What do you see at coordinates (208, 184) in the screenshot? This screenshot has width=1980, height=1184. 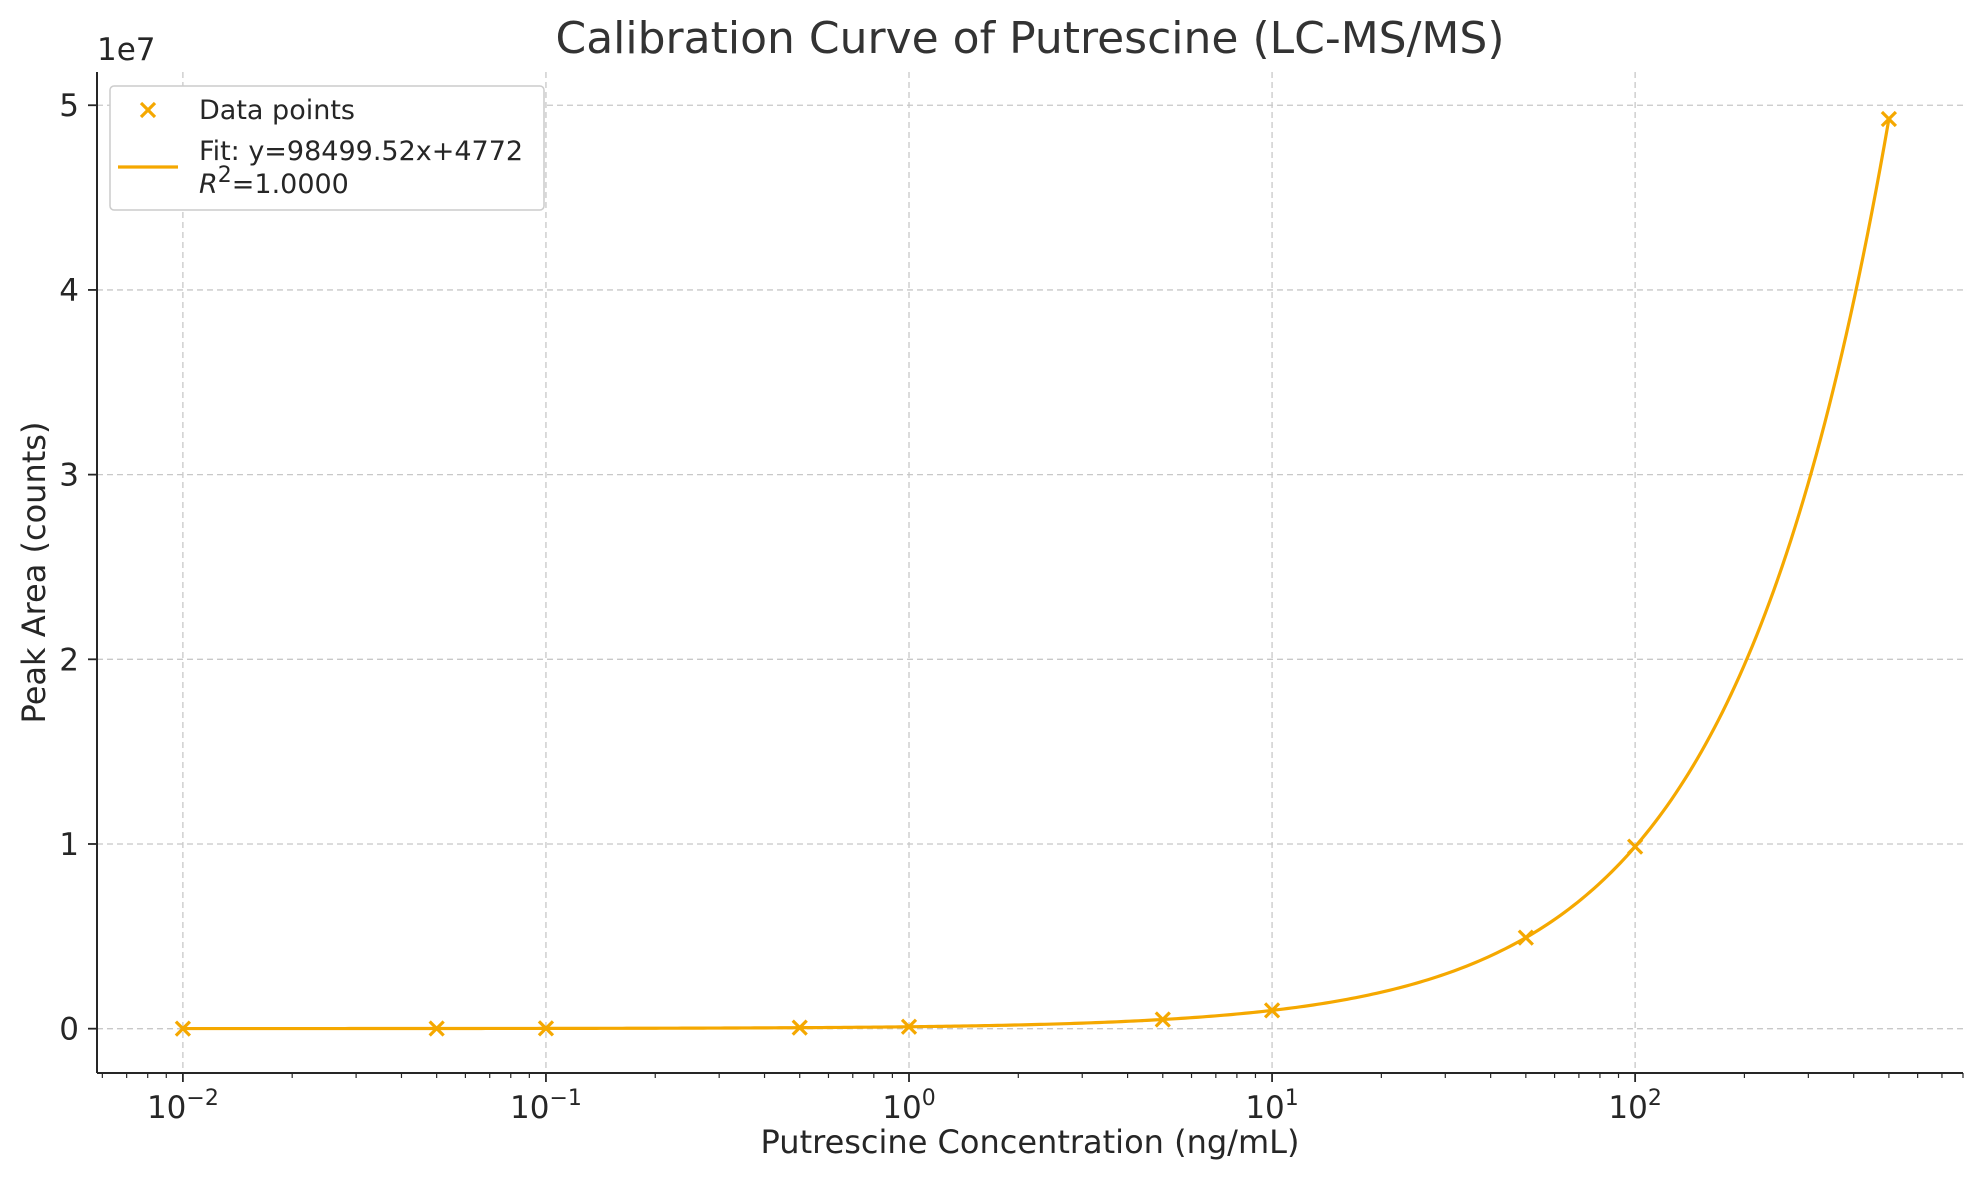 I see `legend-r-symbol: R` at bounding box center [208, 184].